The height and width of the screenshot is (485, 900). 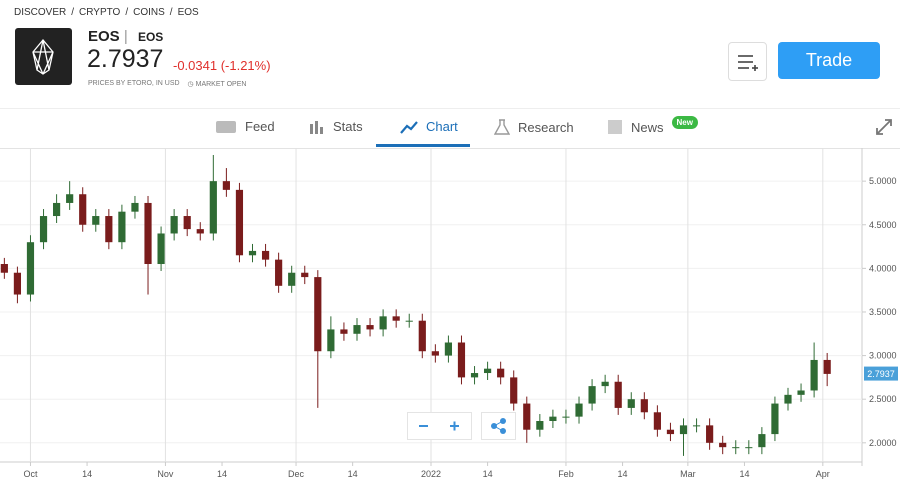 What do you see at coordinates (883, 225) in the screenshot?
I see `y-tick-label: 4.5000` at bounding box center [883, 225].